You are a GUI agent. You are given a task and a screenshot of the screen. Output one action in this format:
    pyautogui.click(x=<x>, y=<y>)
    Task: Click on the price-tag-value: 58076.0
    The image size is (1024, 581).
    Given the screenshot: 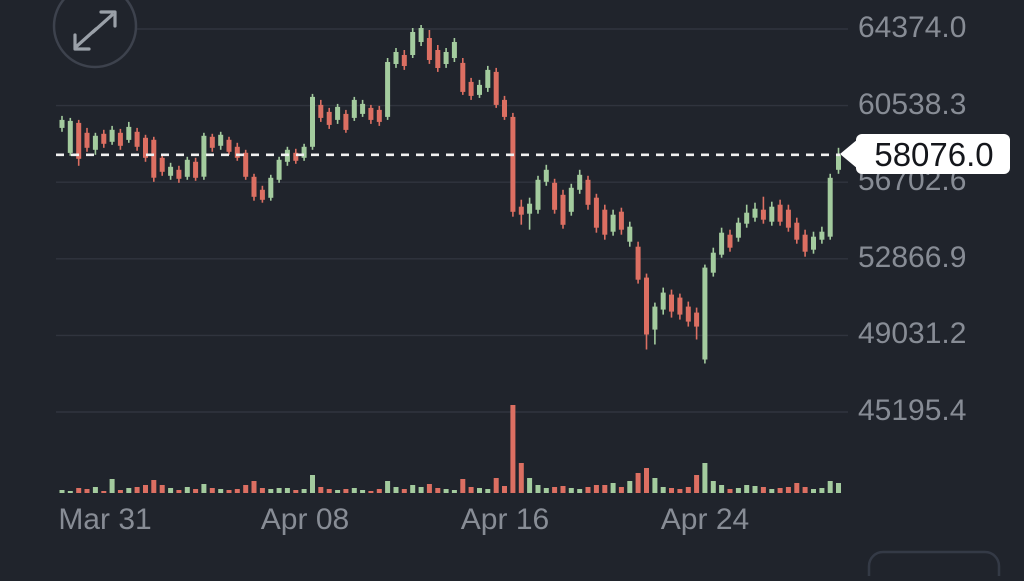 What is the action you would take?
    pyautogui.click(x=933, y=154)
    